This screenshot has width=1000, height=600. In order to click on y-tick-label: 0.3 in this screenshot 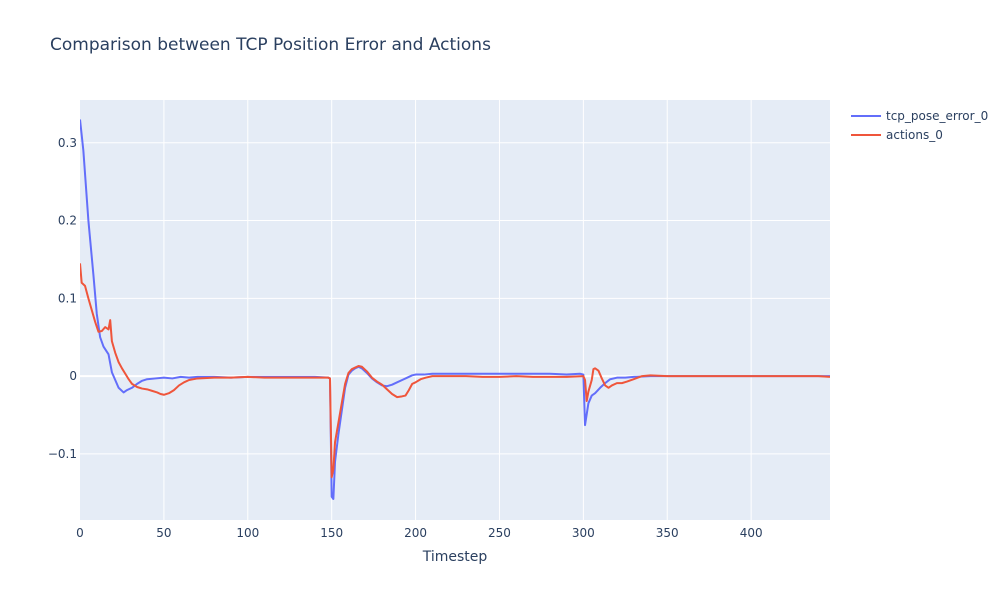, I will do `click(67, 143)`.